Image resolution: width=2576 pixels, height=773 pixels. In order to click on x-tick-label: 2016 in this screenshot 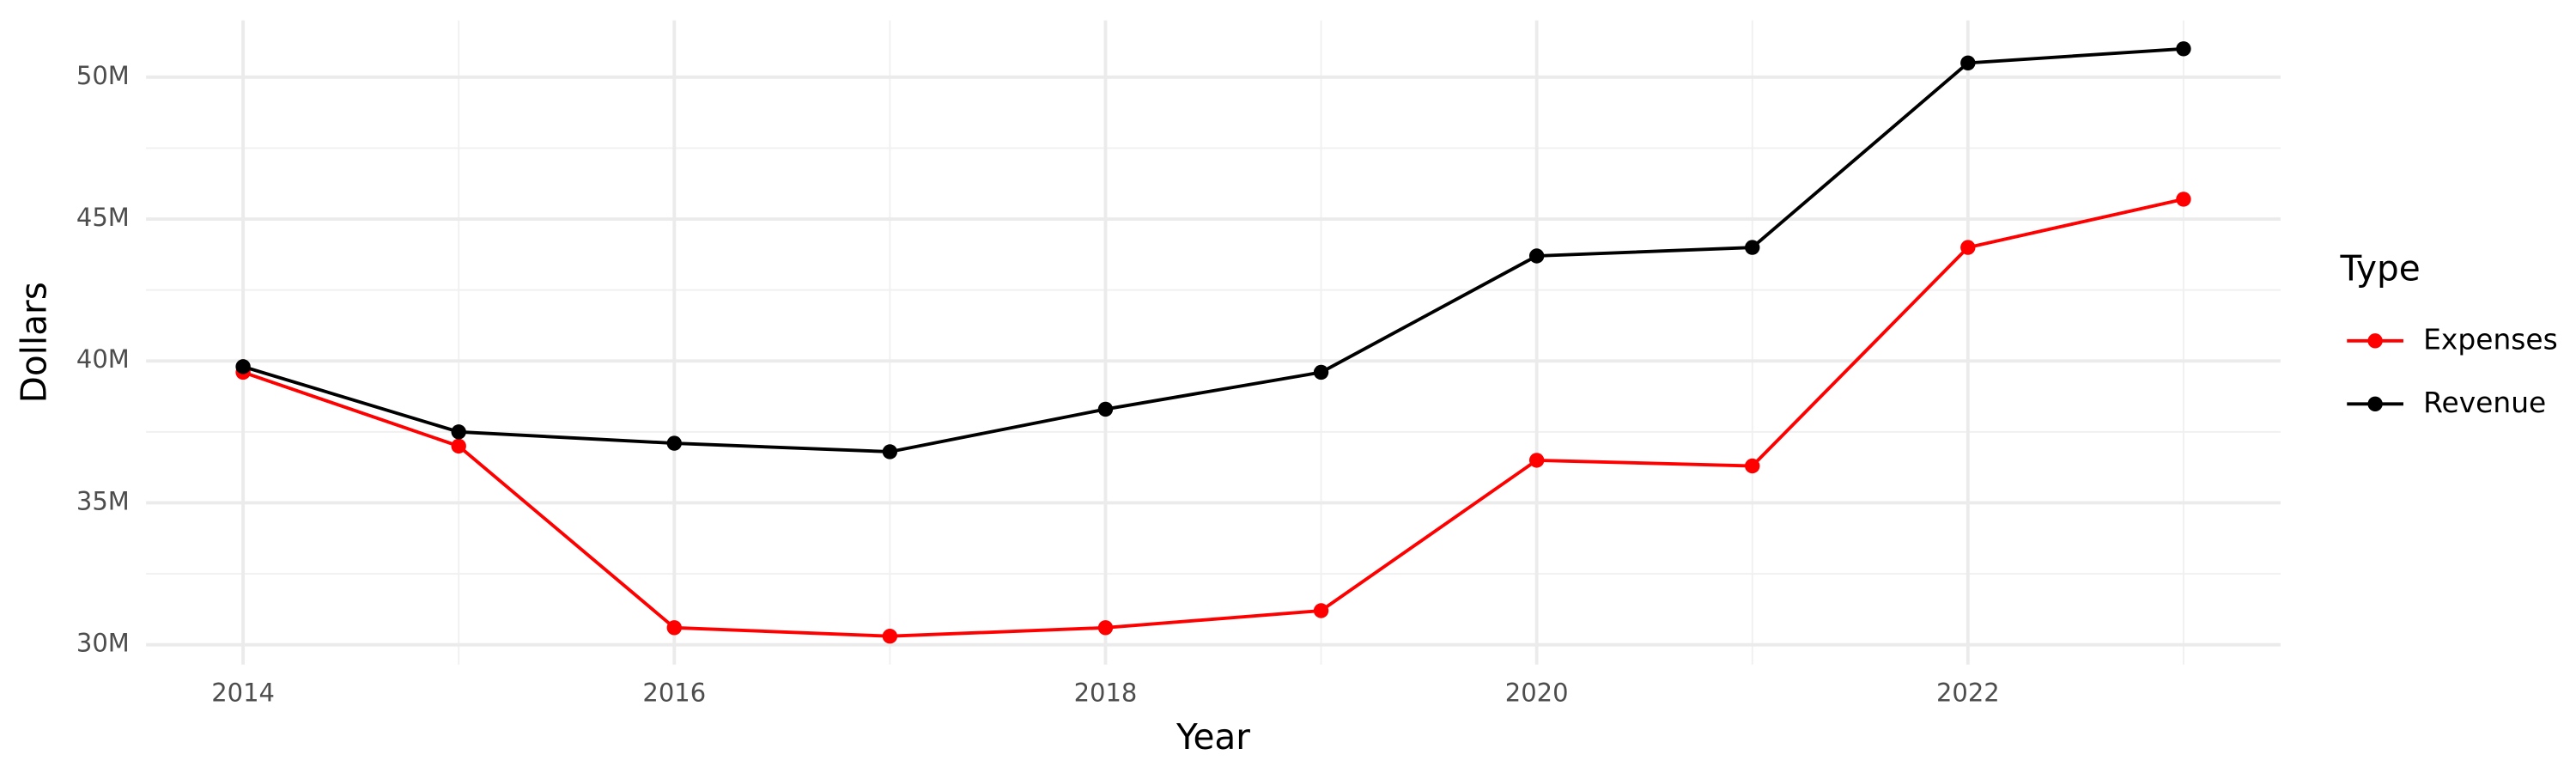, I will do `click(674, 693)`.